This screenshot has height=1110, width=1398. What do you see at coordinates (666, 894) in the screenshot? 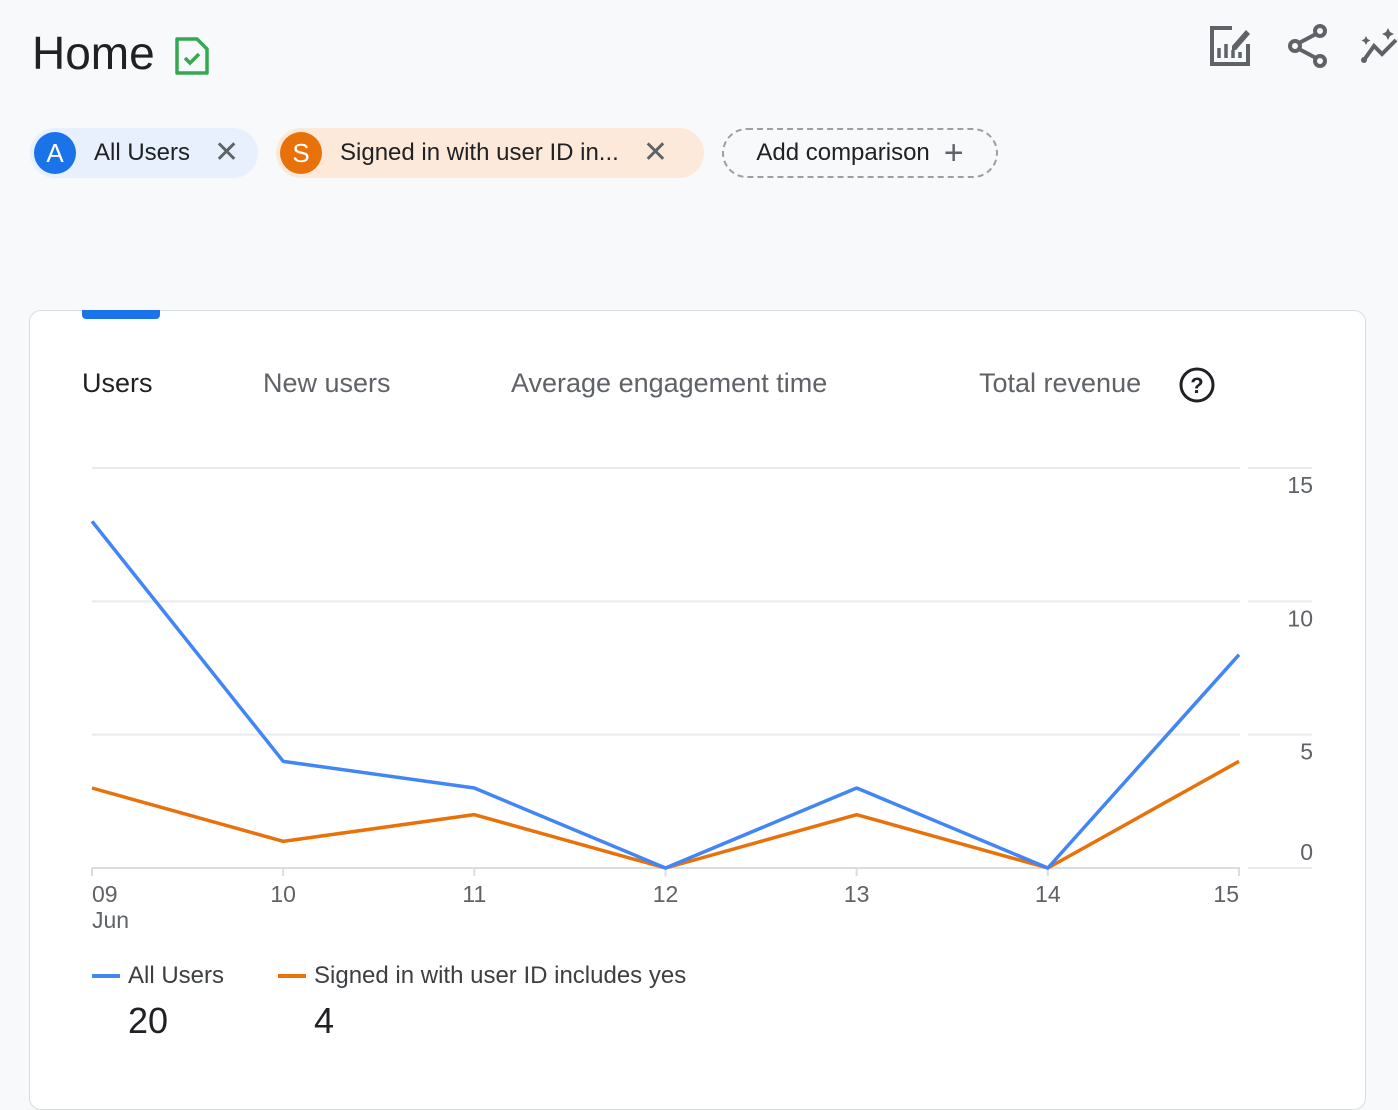
I see `x-tick-label: 12` at bounding box center [666, 894].